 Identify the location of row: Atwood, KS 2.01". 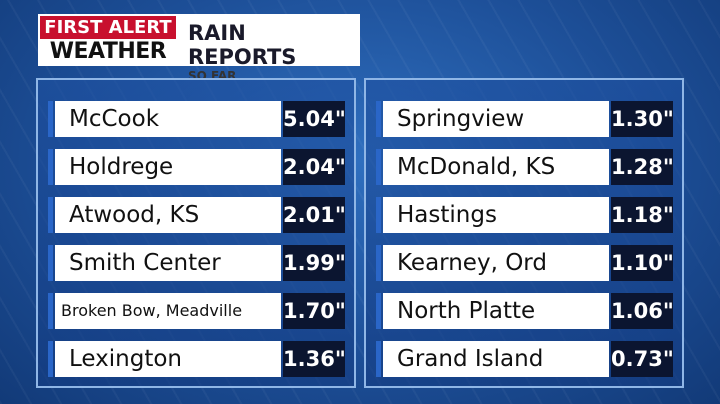
(197, 215).